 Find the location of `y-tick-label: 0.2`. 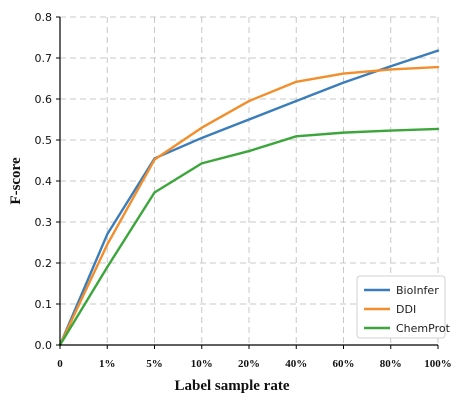

y-tick-label: 0.2 is located at coordinates (44, 263).